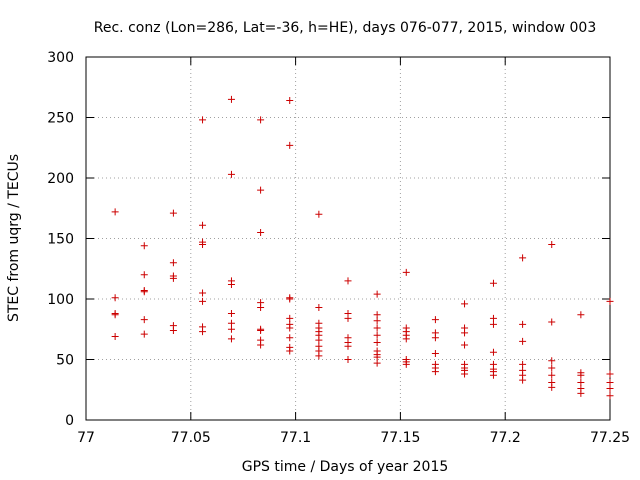 This screenshot has height=480, width=640. I want to click on y-tick-label: 150, so click(60, 240).